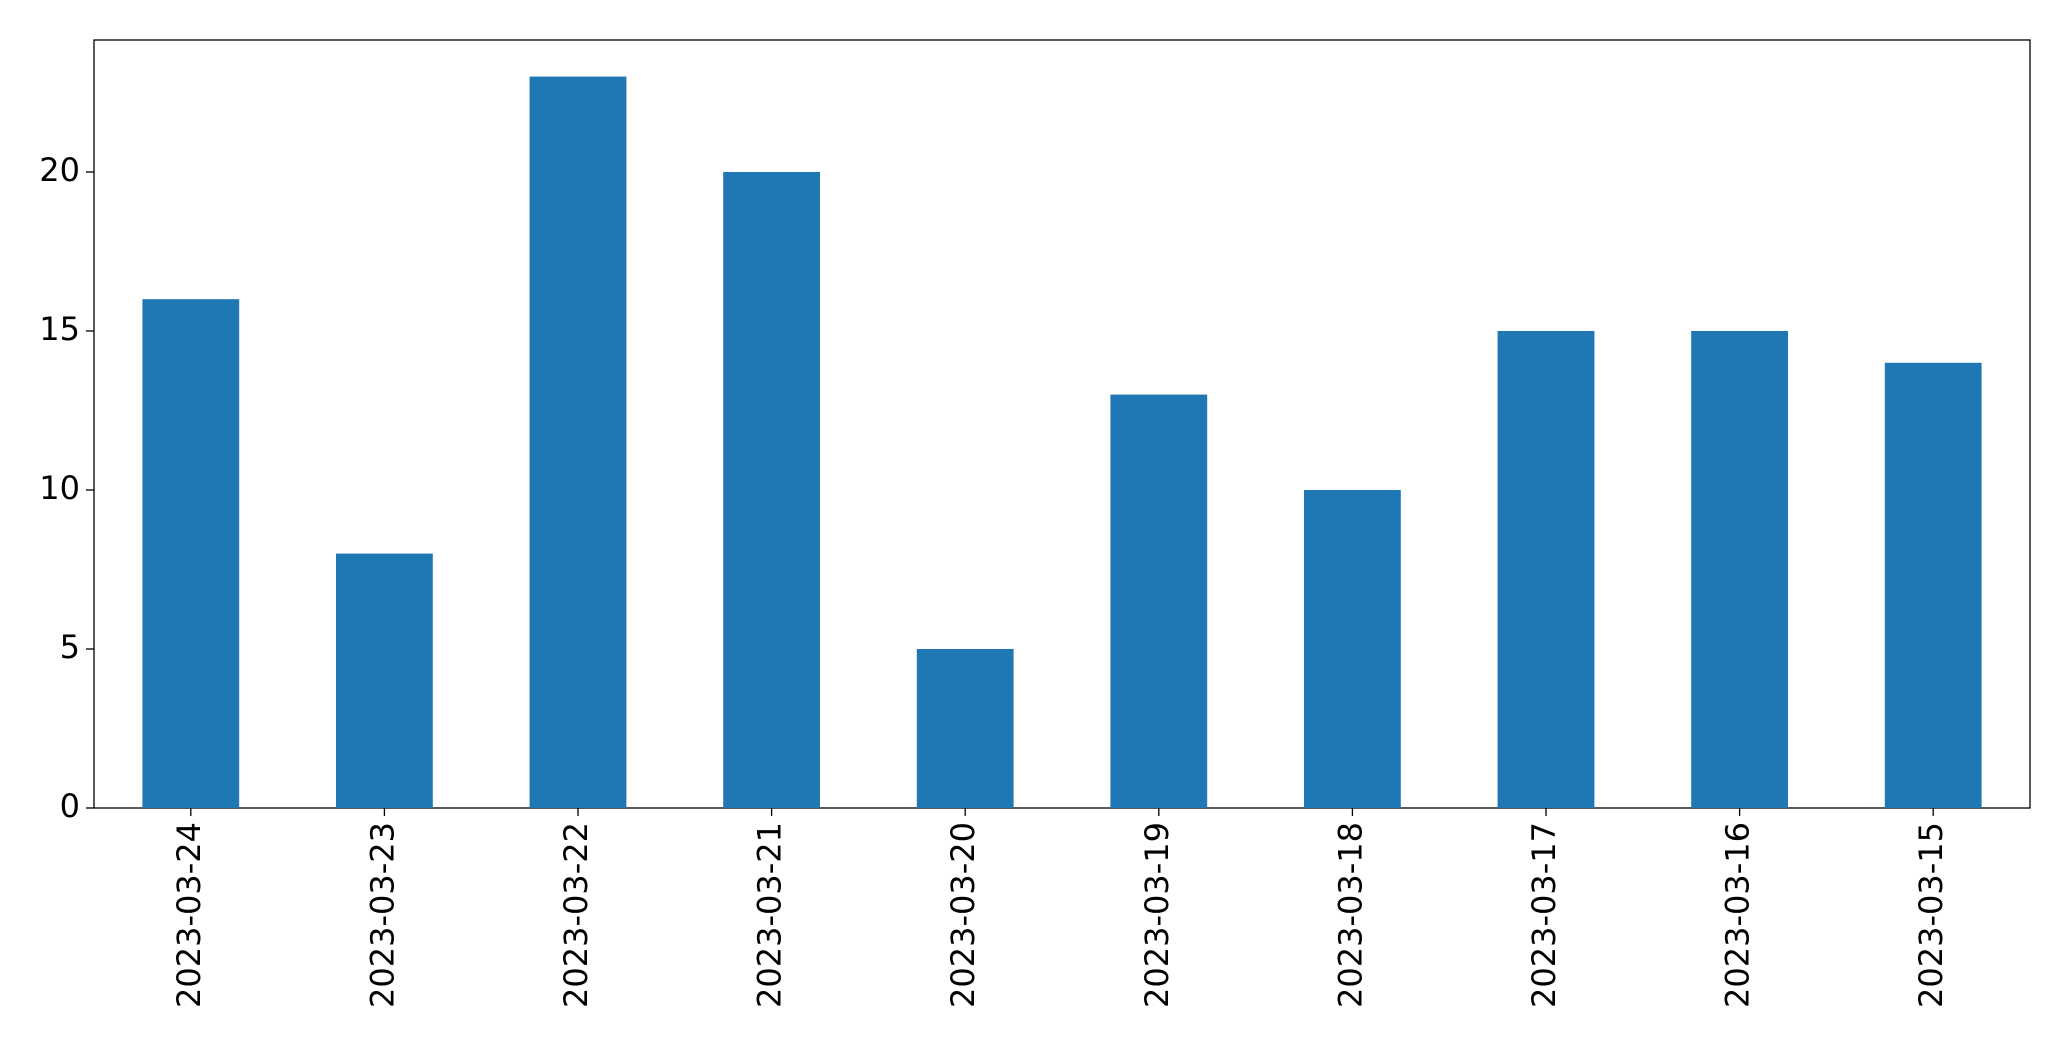 This screenshot has height=1061, width=2071. I want to click on x-tick-label: 2023-03-20, so click(963, 915).